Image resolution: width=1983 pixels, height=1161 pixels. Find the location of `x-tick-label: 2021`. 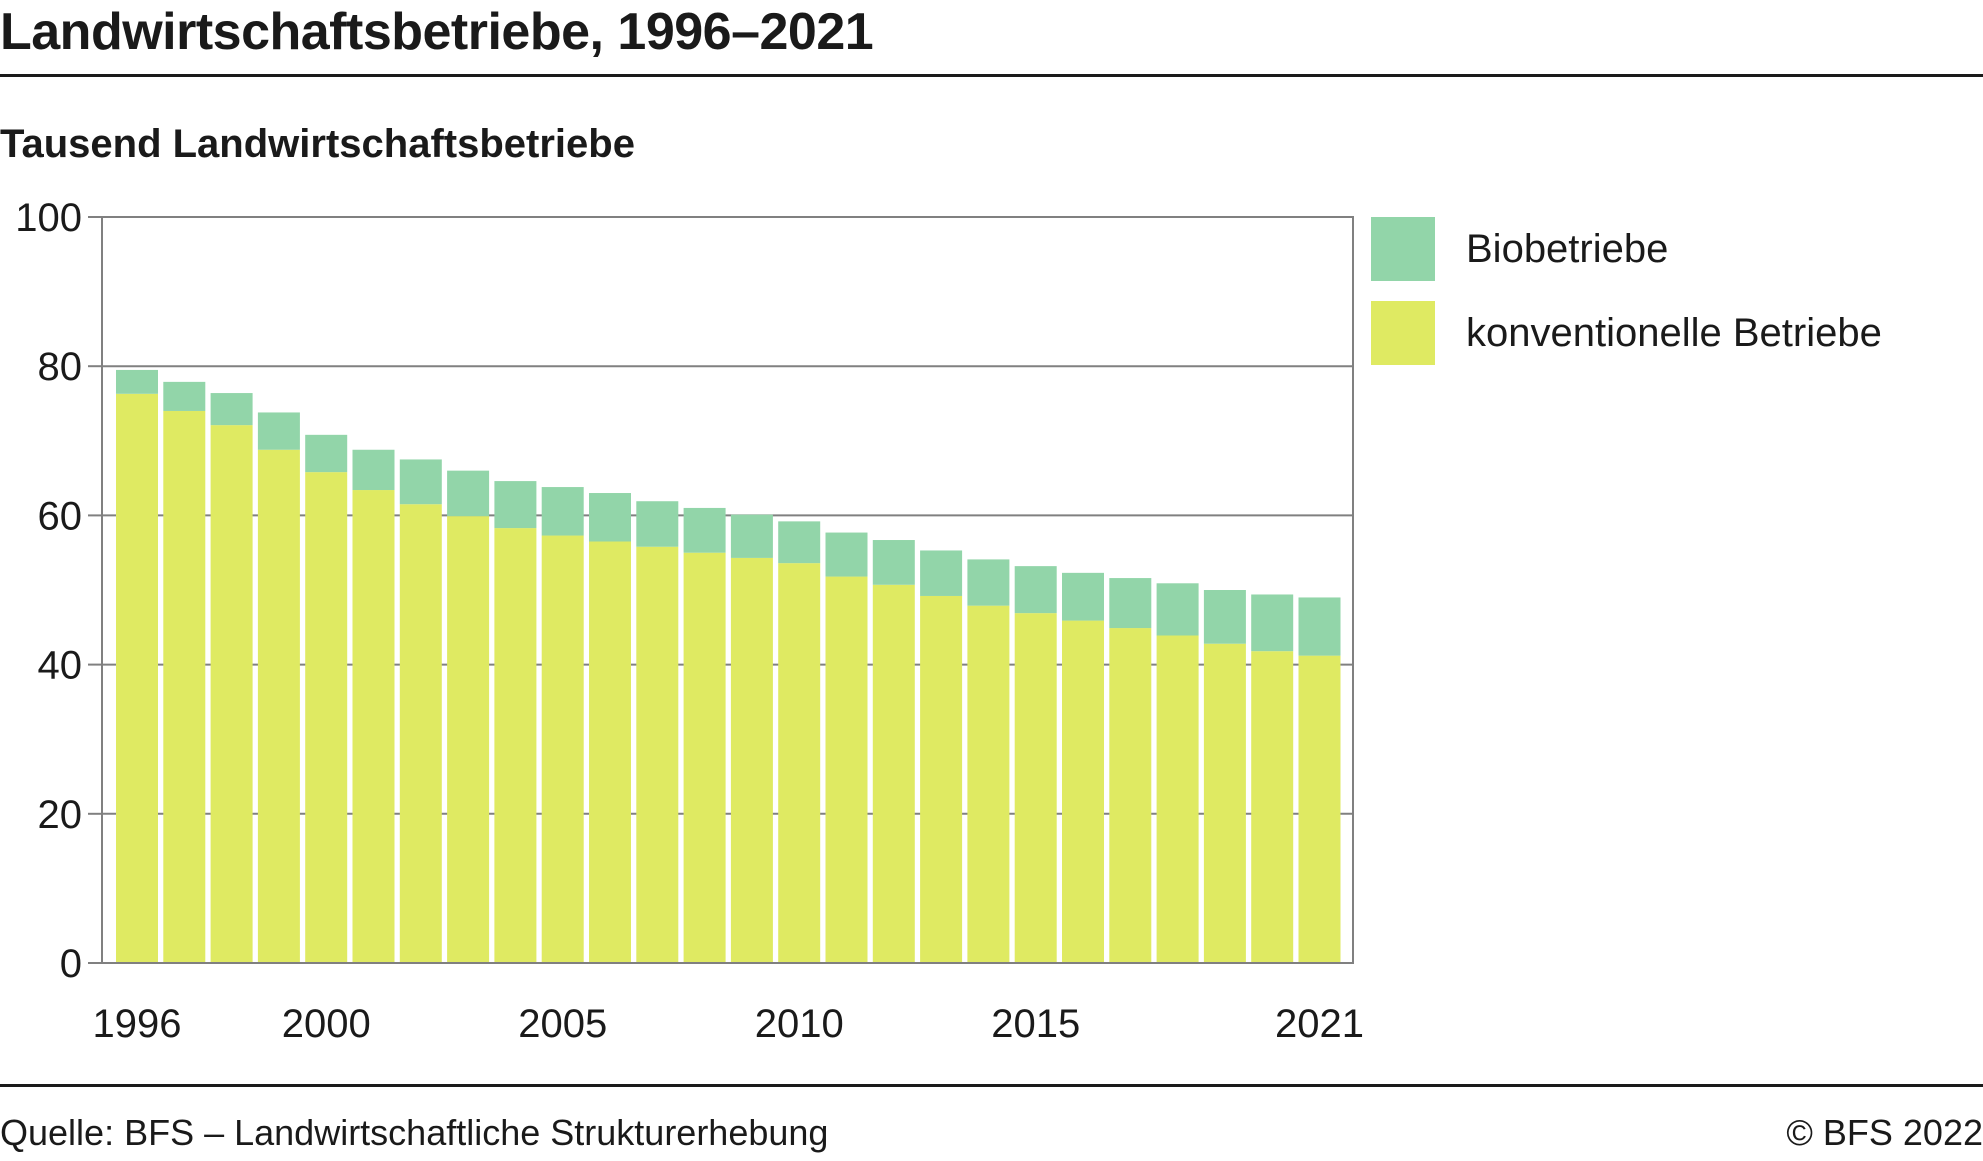

x-tick-label: 2021 is located at coordinates (1319, 1024).